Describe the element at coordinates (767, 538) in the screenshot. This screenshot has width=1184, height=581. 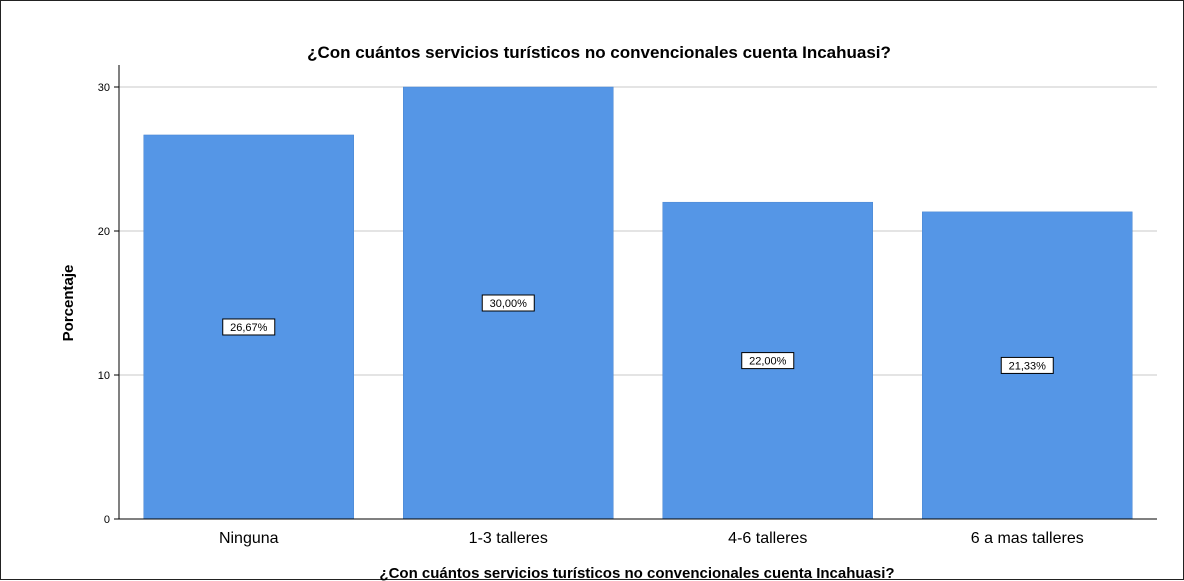
I see `x-tick-label: 4-6 talleres` at that location.